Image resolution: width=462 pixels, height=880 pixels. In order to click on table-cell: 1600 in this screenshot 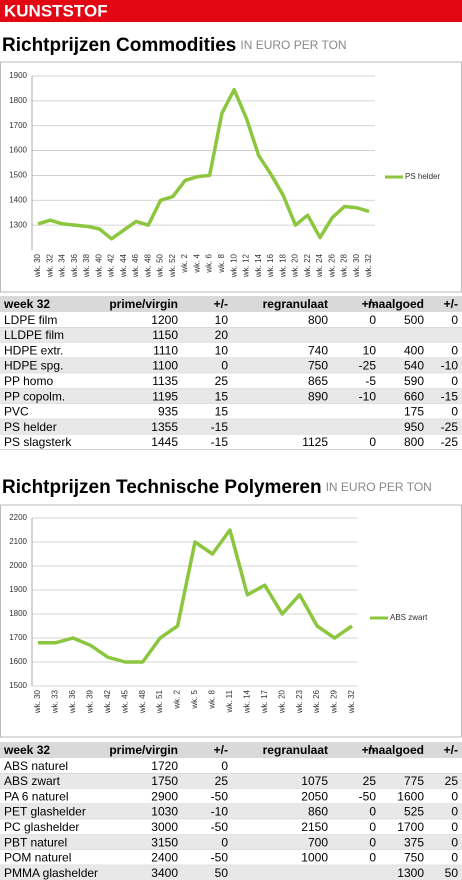, I will do `click(410, 796)`.